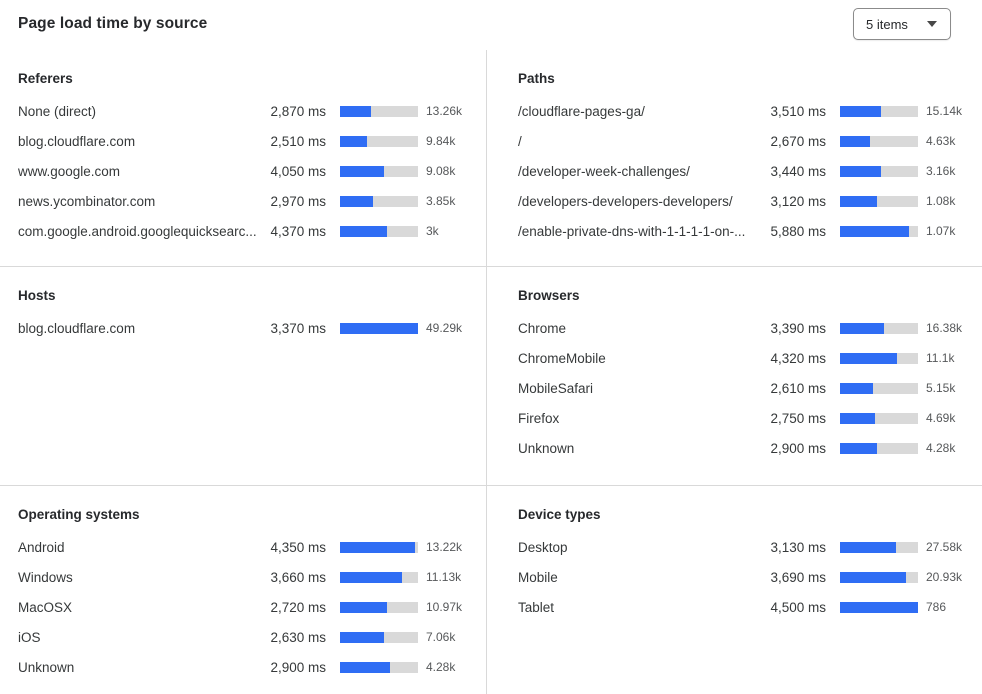 The height and width of the screenshot is (694, 982). Describe the element at coordinates (744, 388) in the screenshot. I see `metric-row: MobileSafari 2,610 ms 5.15k` at that location.